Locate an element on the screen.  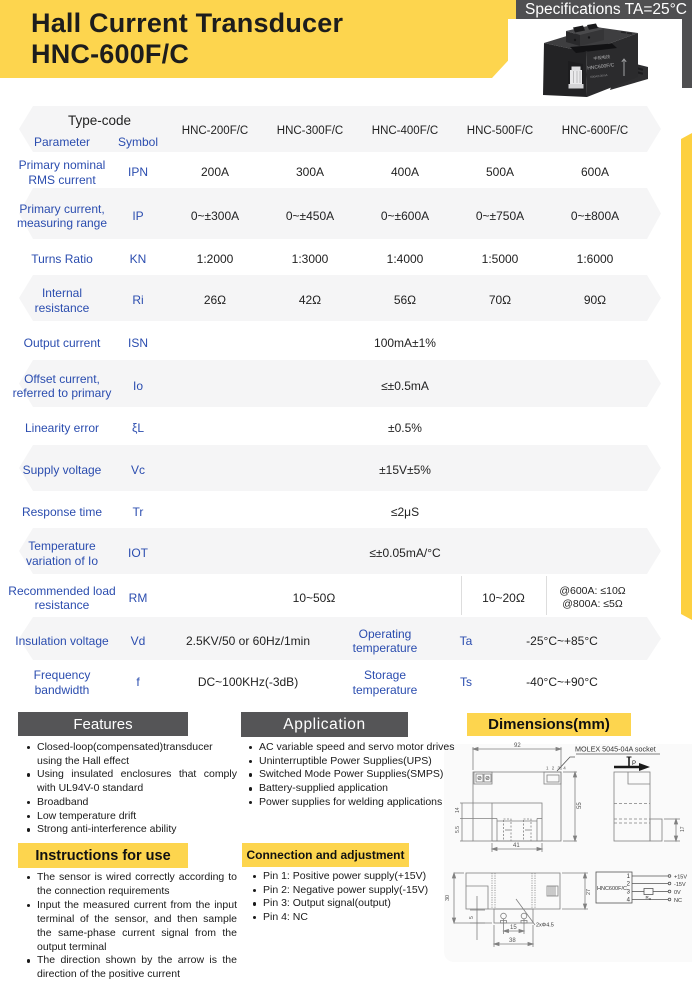
svg-text: 41 is located at coordinates (516, 846).